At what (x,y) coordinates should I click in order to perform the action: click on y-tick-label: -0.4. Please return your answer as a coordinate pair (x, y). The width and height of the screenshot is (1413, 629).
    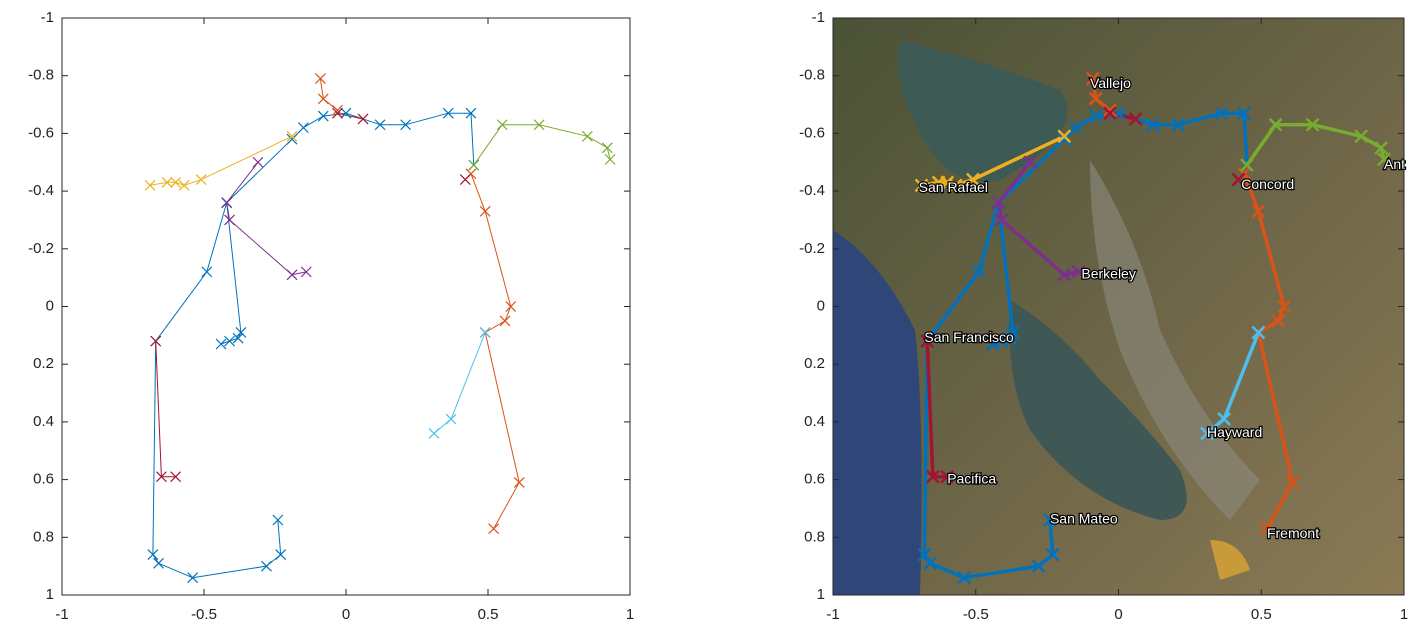
    Looking at the image, I should click on (812, 190).